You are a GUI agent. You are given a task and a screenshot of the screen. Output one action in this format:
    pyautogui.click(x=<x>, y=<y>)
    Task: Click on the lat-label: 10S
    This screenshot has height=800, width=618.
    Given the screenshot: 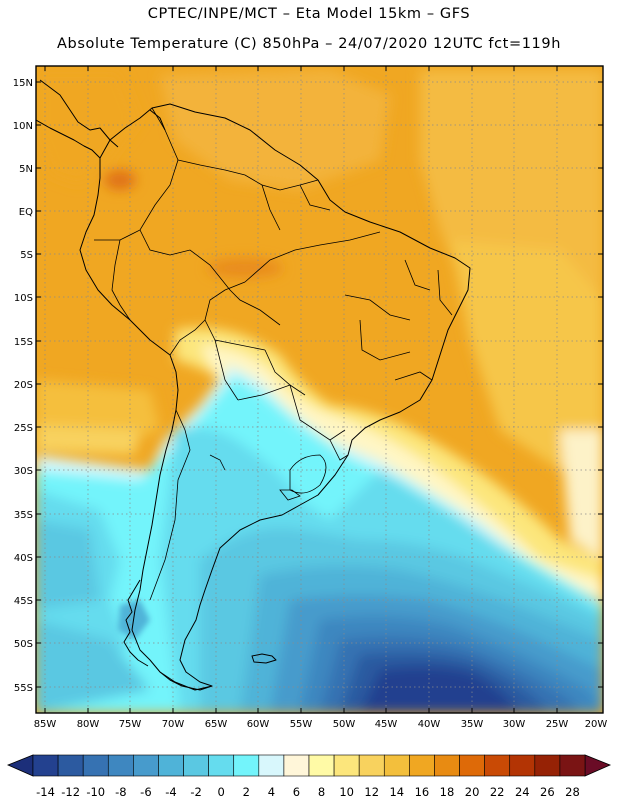 What is the action you would take?
    pyautogui.click(x=23, y=298)
    